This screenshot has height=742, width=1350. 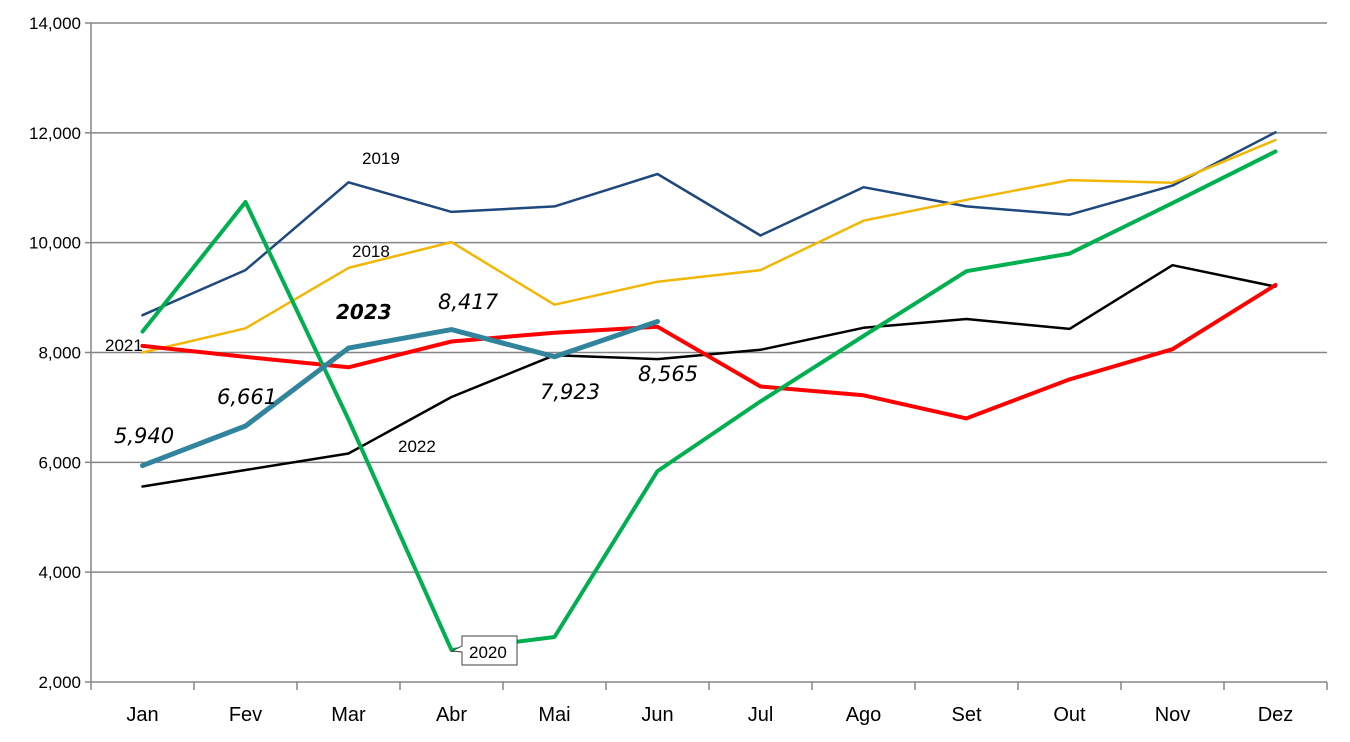 I want to click on x-tick-label: Fev, so click(x=245, y=715).